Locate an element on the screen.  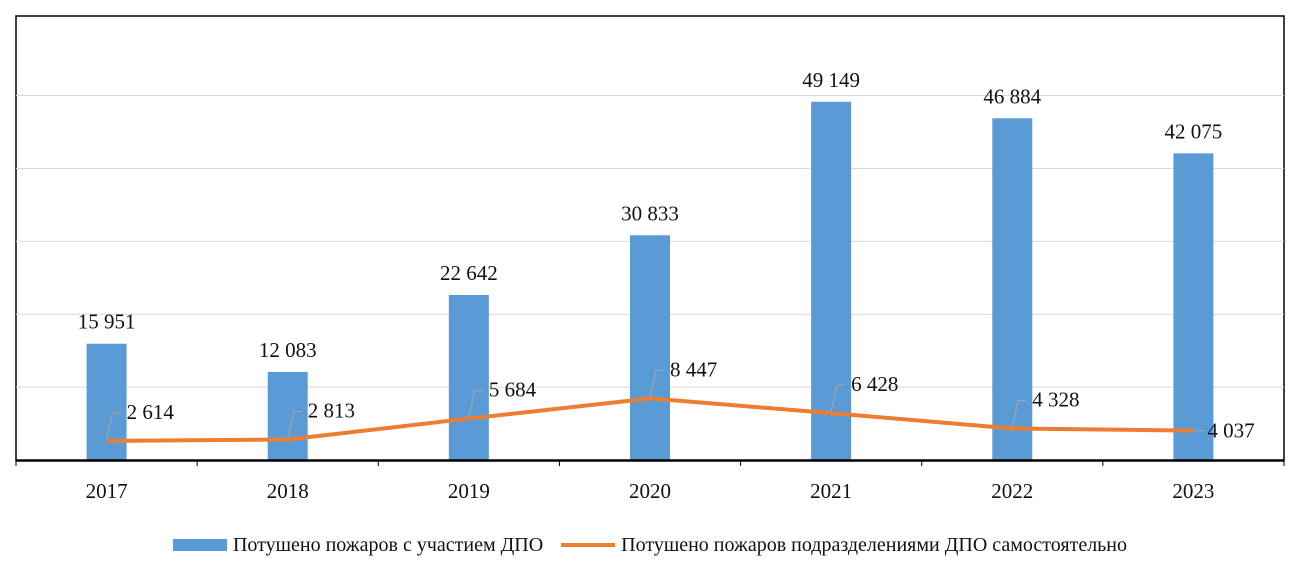
x-tick-label: 2019 is located at coordinates (469, 491).